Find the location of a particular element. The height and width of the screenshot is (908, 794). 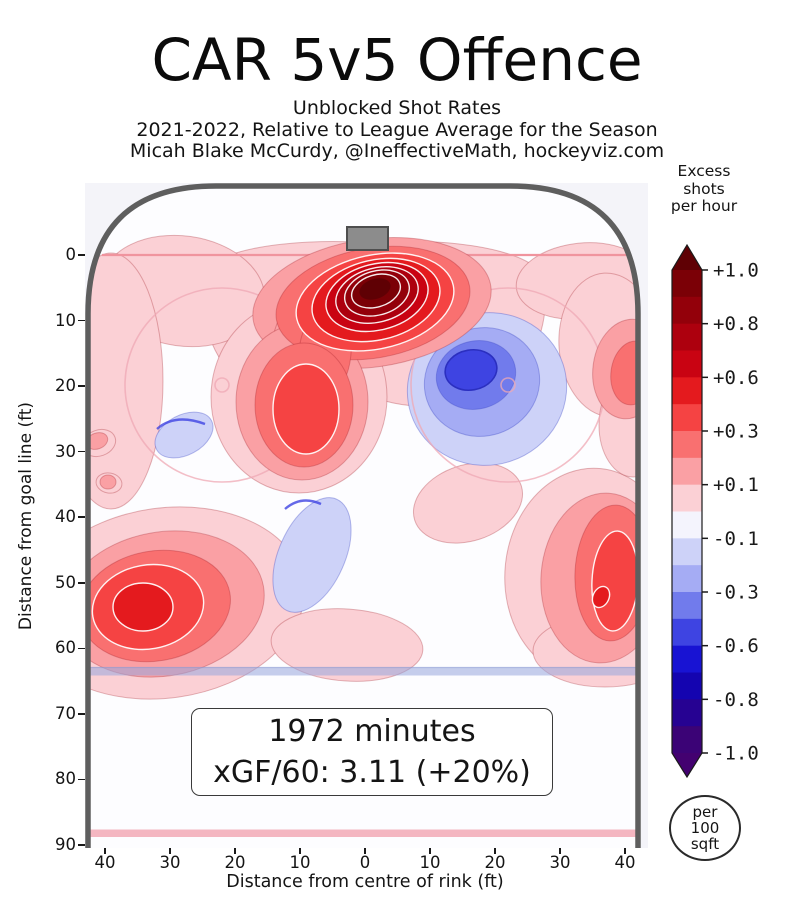

colorbar-unit-badge: per 100 sqft is located at coordinates (705, 828).